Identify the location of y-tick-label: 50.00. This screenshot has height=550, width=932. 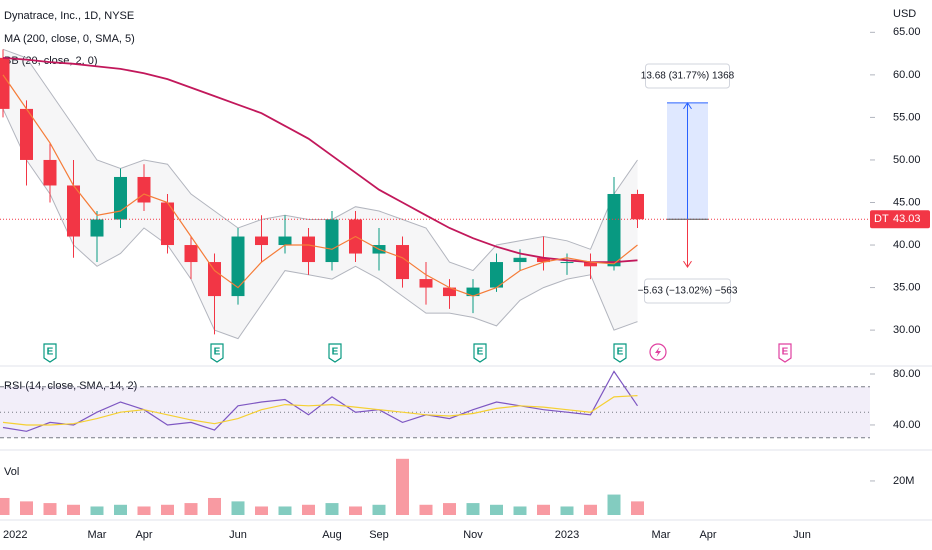
(907, 160).